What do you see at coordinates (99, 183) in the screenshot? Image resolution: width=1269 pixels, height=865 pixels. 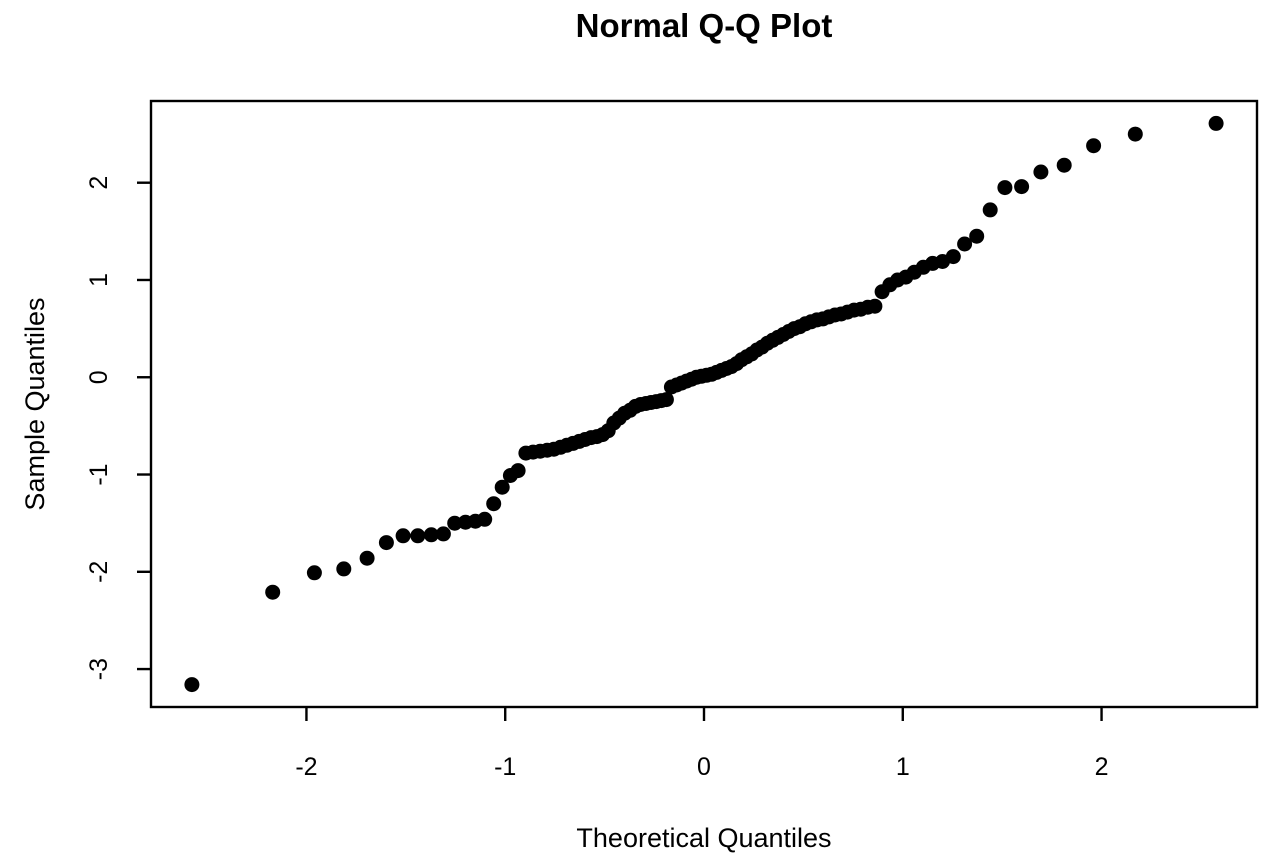 I see `y-tick-label: 2` at bounding box center [99, 183].